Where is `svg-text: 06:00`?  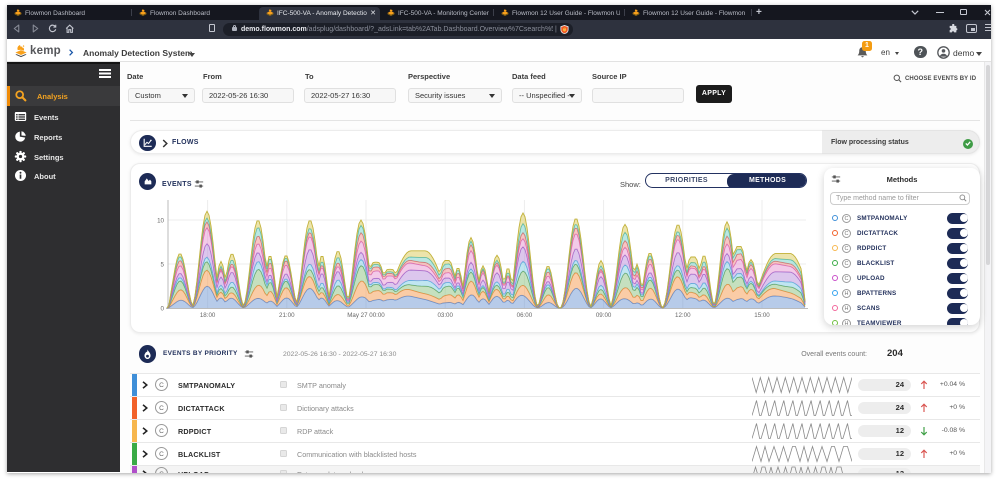
svg-text: 06:00 is located at coordinates (525, 315).